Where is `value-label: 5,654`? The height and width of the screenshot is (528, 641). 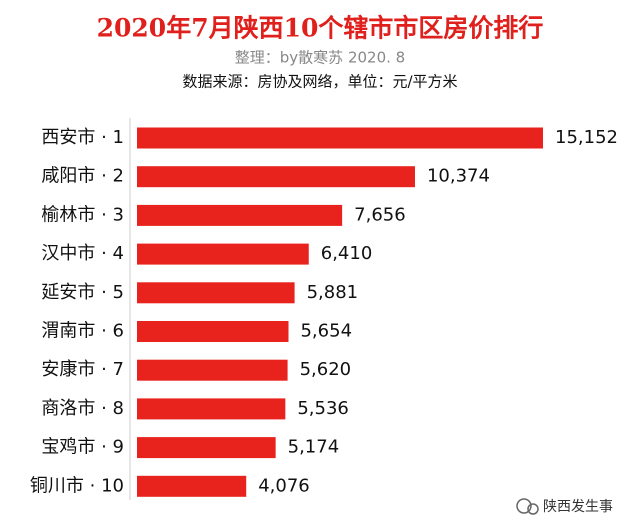 value-label: 5,654 is located at coordinates (326, 331).